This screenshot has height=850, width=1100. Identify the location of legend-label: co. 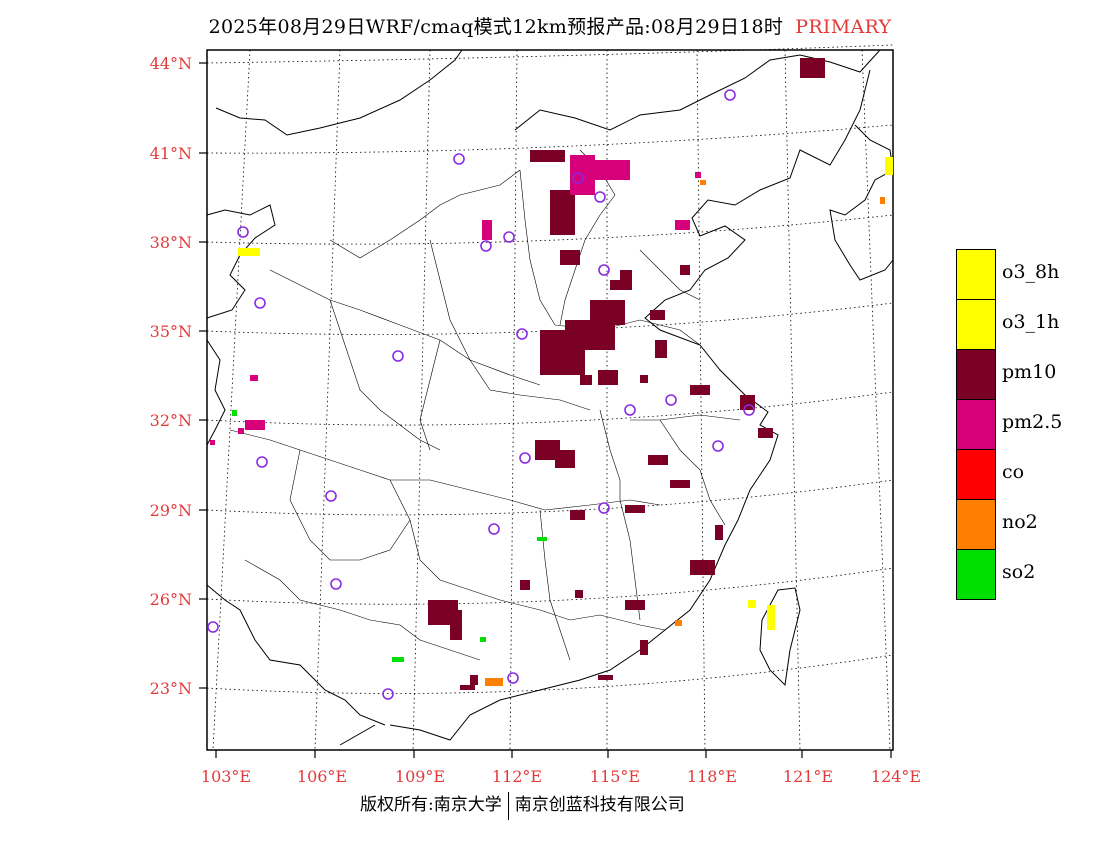
(1013, 472).